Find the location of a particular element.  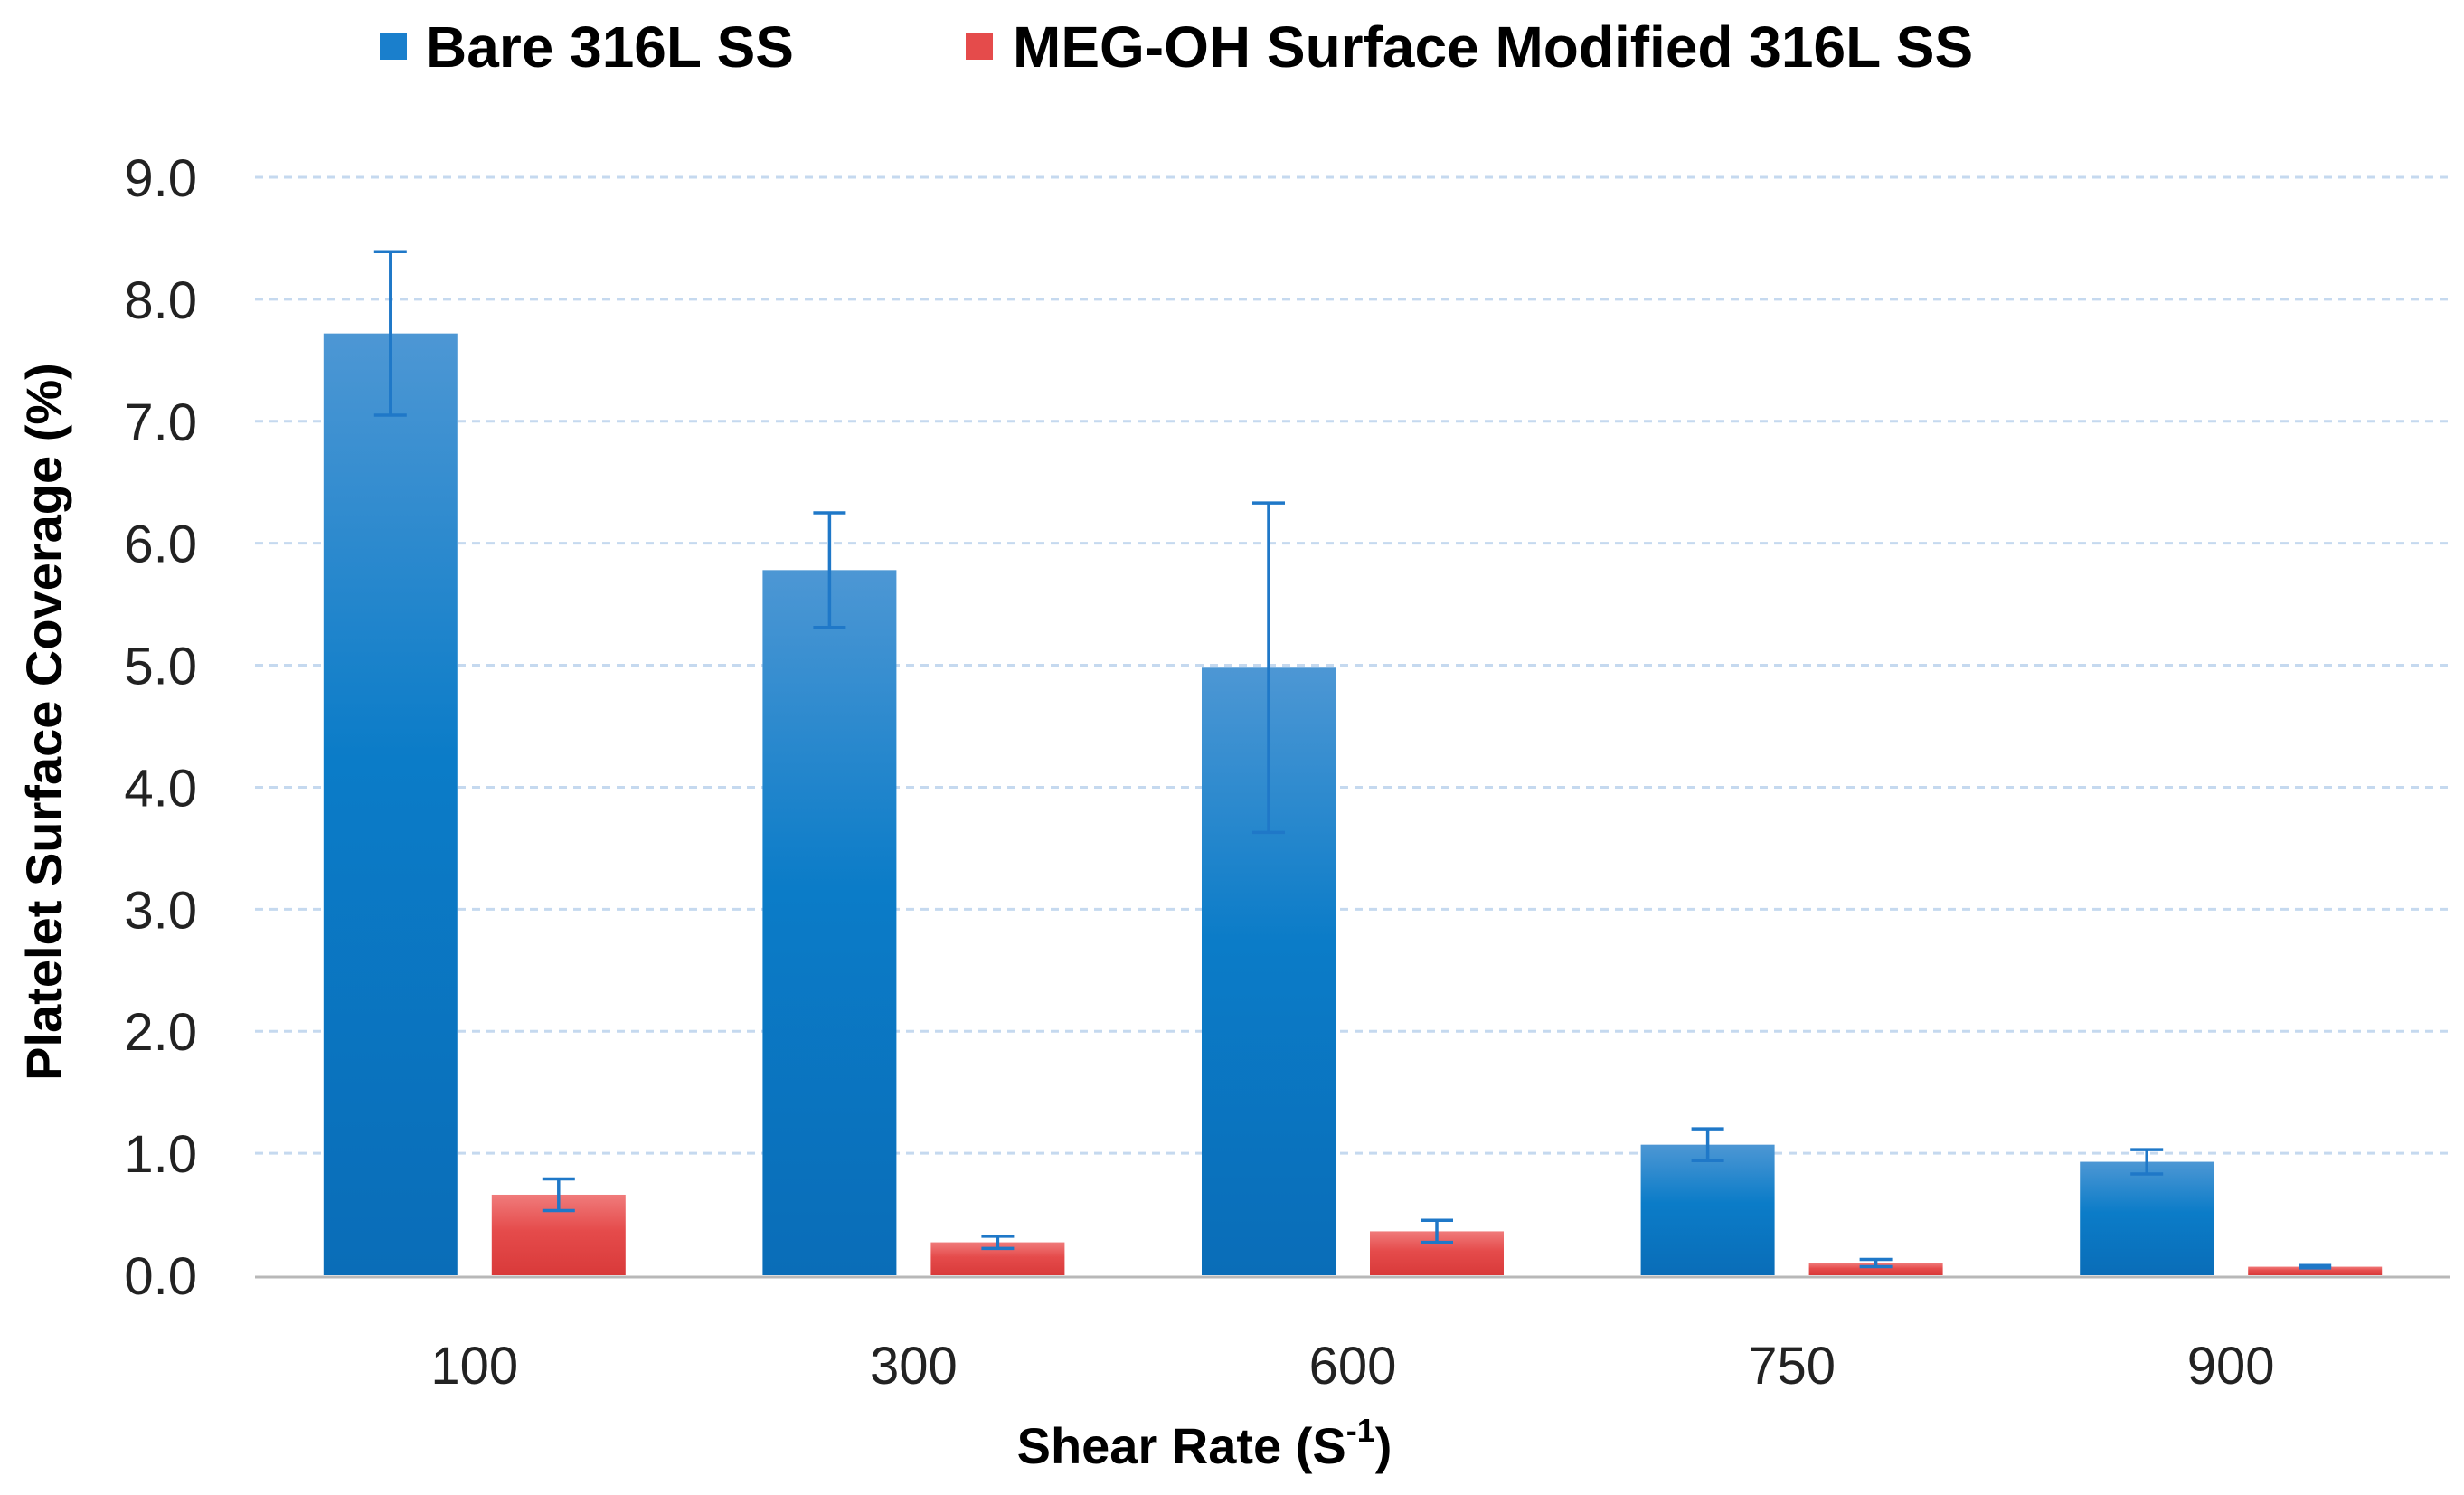

y-axis-title: Platelet Surface Coverage (%) is located at coordinates (43, 722).